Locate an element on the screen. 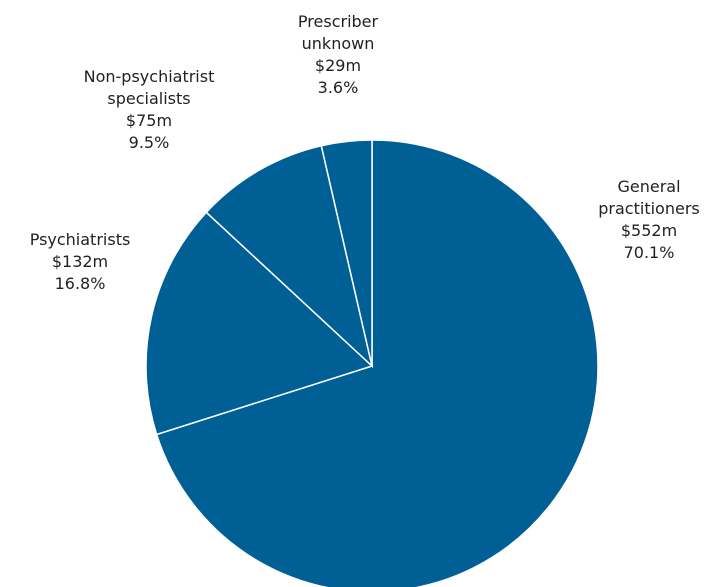  amount-label: $29m is located at coordinates (338, 65).